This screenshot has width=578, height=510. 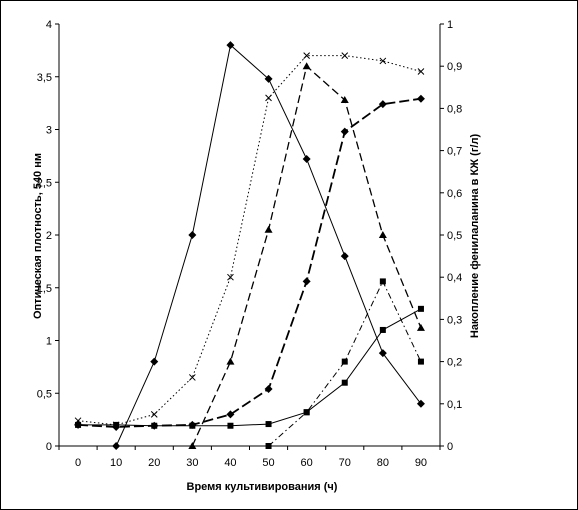 I want to click on y2-tick-label: 0,4, so click(x=454, y=278).